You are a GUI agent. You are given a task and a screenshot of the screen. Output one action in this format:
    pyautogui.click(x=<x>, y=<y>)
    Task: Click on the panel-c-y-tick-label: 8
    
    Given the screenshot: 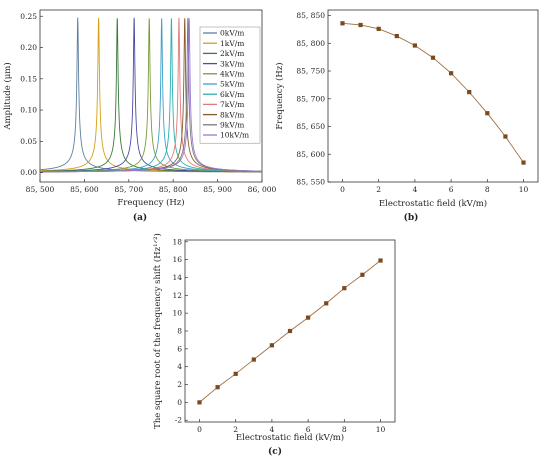 What is the action you would take?
    pyautogui.click(x=179, y=331)
    